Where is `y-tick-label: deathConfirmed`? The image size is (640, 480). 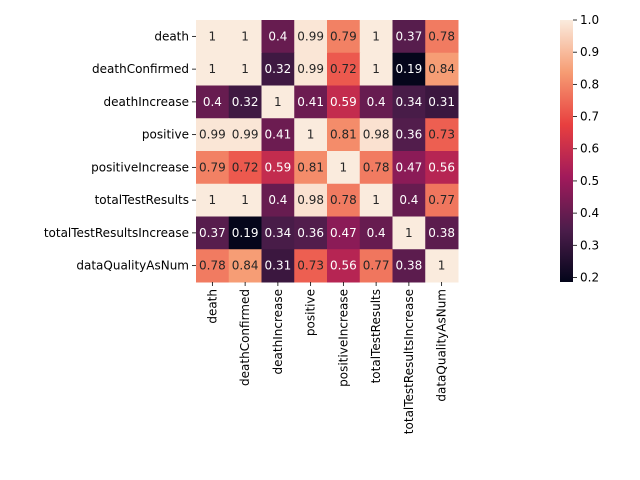
y-tick-label: deathConfirmed is located at coordinates (140, 69).